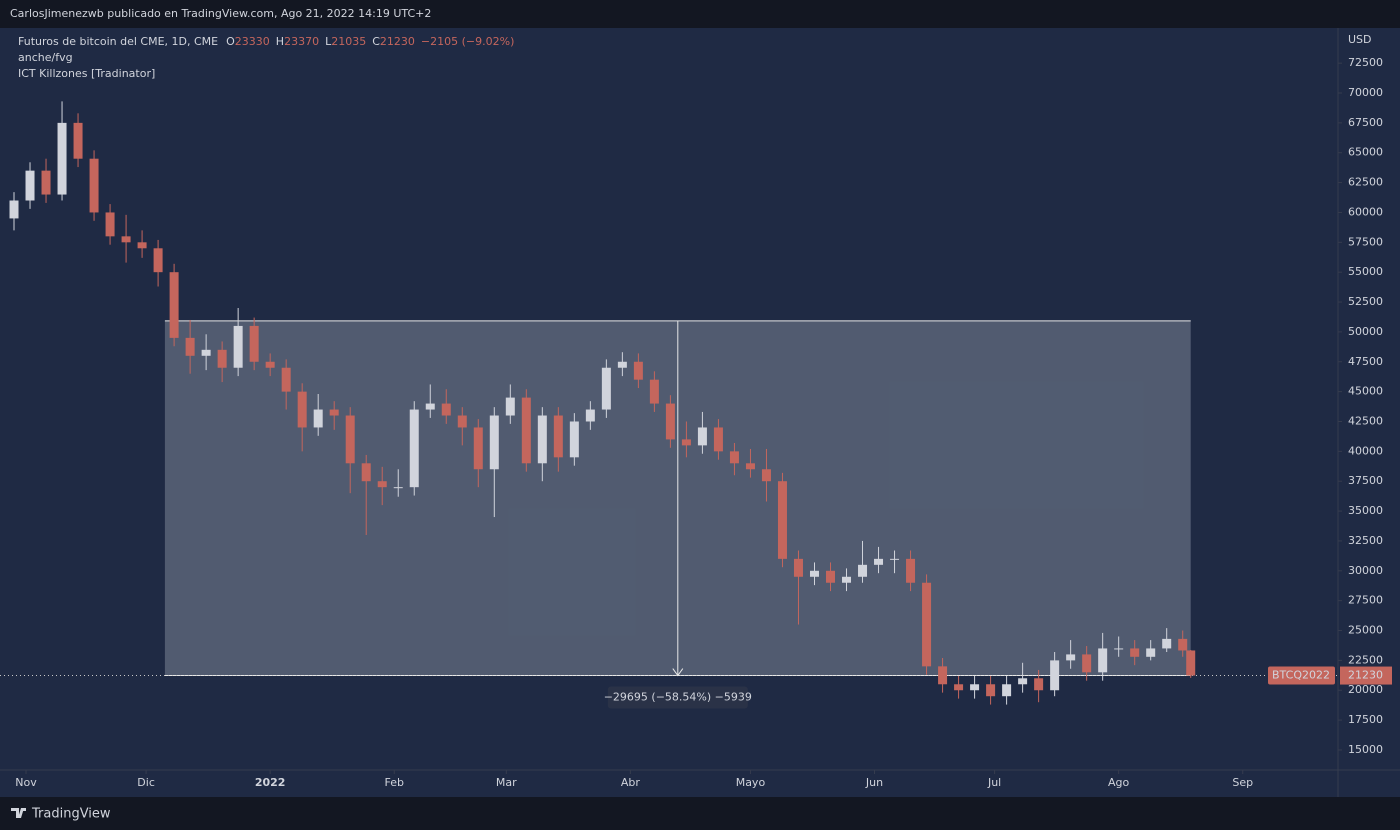 This screenshot has width=1400, height=830. I want to click on y-tick-label: 60000, so click(1365, 211).